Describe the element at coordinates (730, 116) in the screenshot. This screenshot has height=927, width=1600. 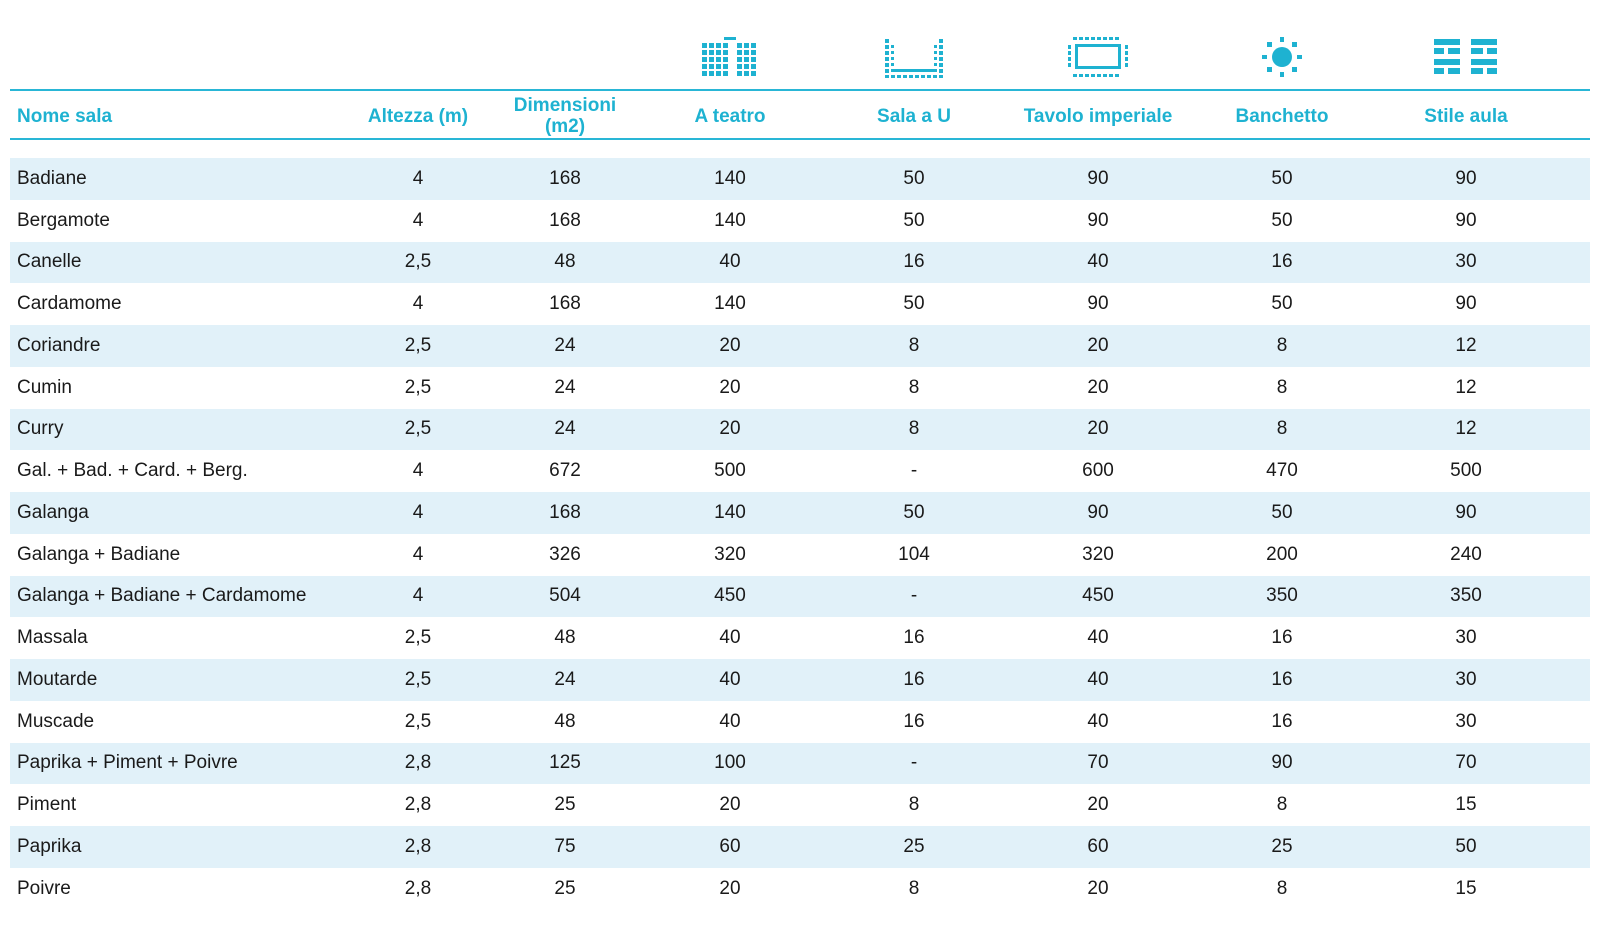
I see `header-a-teatro: A teatro` at that location.